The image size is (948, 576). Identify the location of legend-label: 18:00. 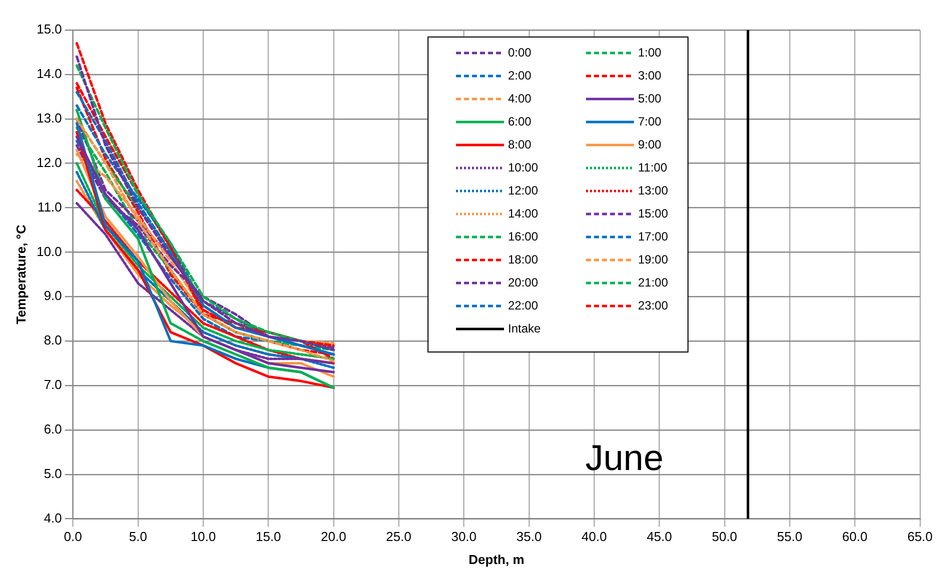
(523, 259).